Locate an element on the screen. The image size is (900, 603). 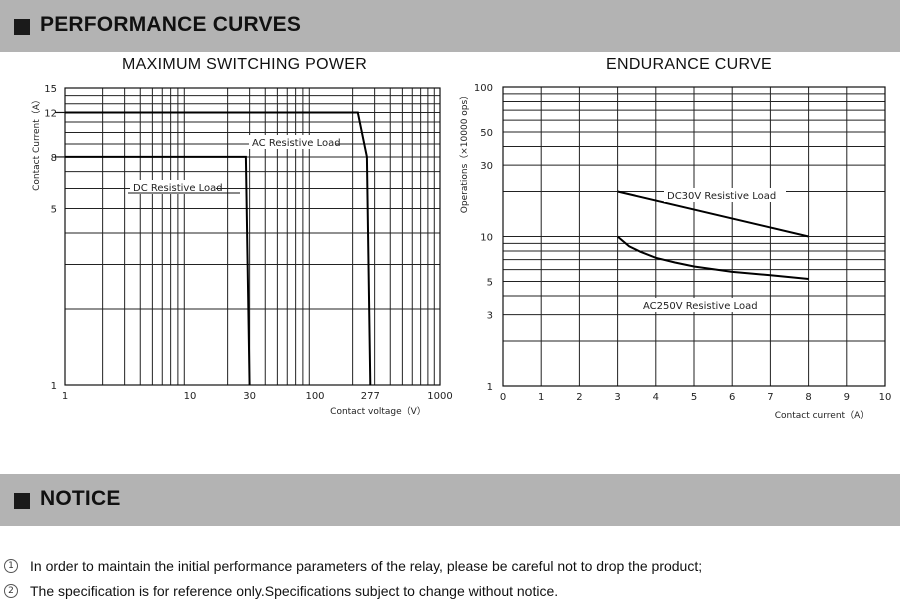
x-tick-label: 4 is located at coordinates (656, 397).